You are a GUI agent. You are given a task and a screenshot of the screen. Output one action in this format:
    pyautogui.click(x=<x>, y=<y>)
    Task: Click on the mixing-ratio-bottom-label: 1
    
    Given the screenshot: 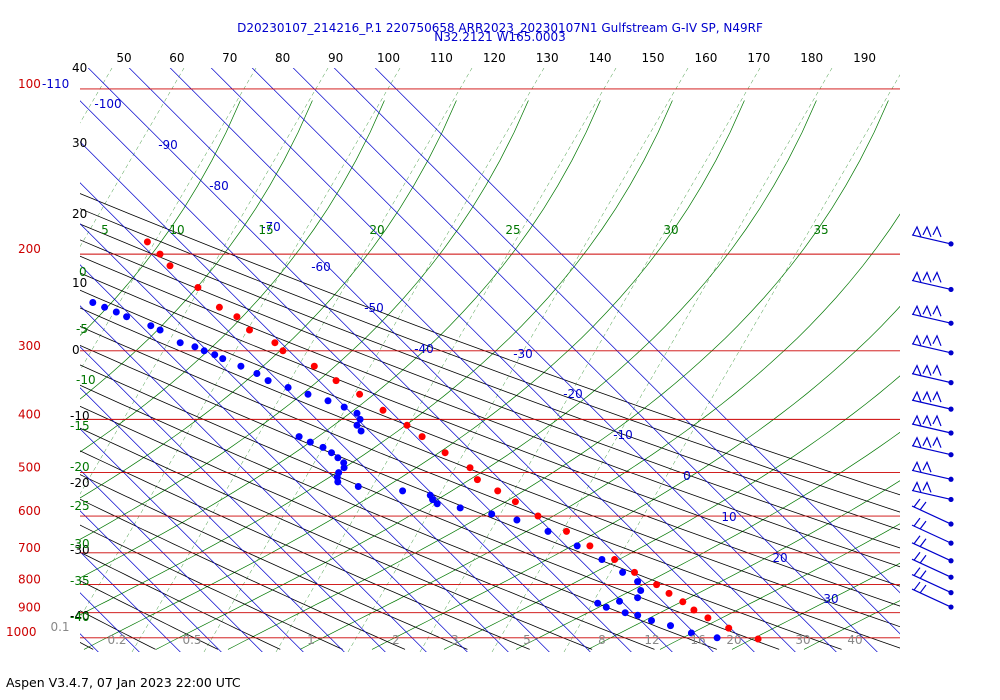 What is the action you would take?
    pyautogui.click(x=311, y=640)
    